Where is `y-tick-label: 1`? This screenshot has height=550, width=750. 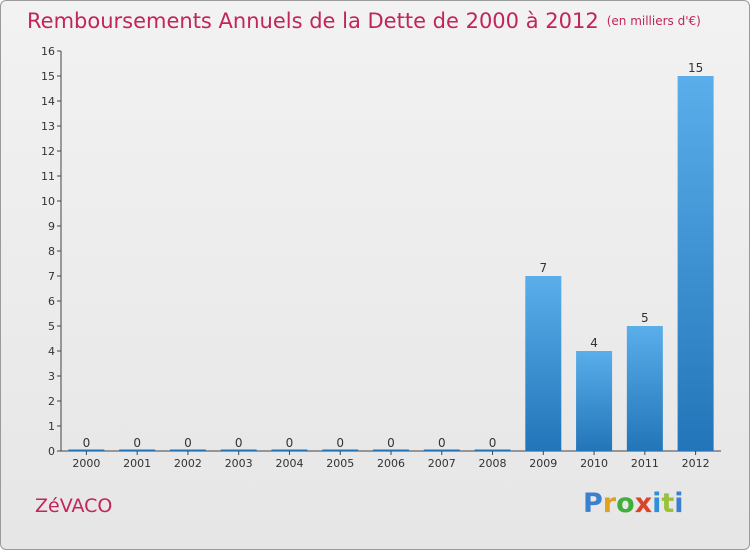 y-tick-label: 1 is located at coordinates (51, 426).